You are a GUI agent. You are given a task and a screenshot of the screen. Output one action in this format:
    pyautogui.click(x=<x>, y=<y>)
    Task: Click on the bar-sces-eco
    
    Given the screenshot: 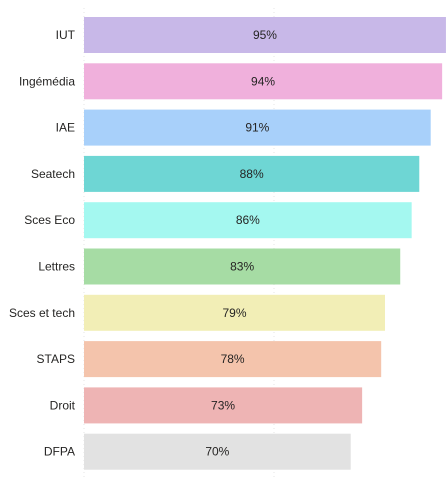 What is the action you would take?
    pyautogui.click(x=248, y=220)
    